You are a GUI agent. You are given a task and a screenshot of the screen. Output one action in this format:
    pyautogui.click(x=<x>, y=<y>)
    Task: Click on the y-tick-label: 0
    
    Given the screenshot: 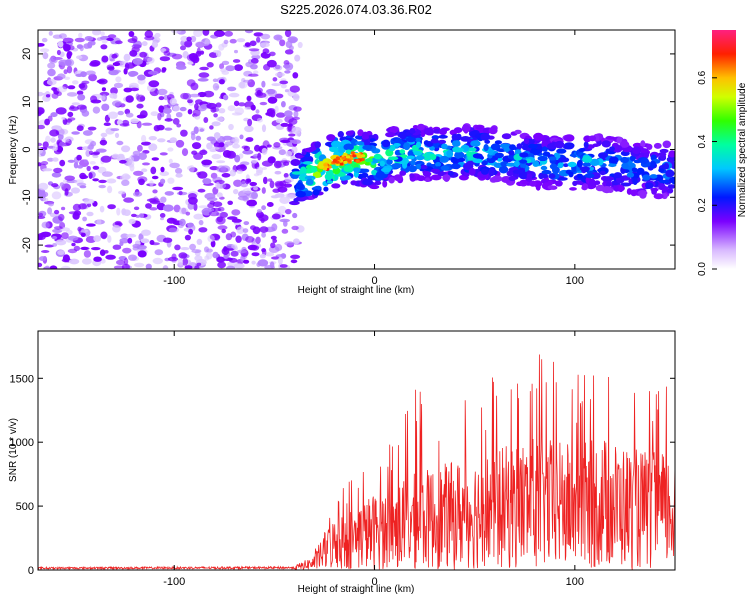 What is the action you would take?
    pyautogui.click(x=27, y=149)
    